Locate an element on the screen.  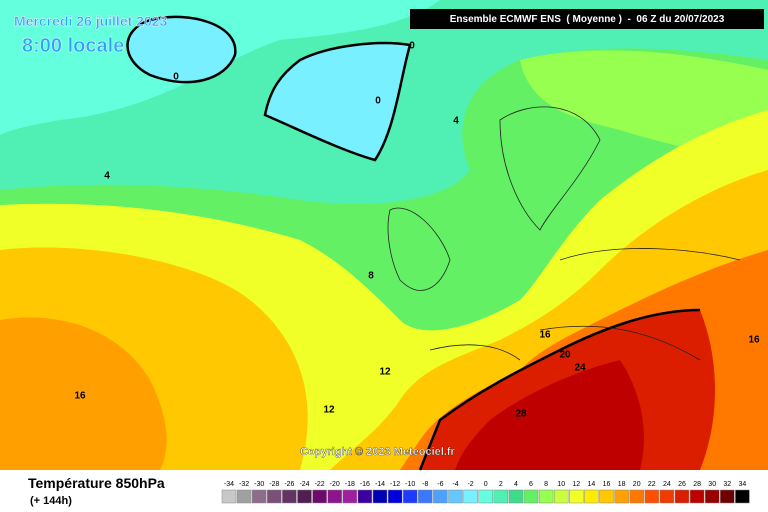
scale-label: 18 is located at coordinates (622, 484).